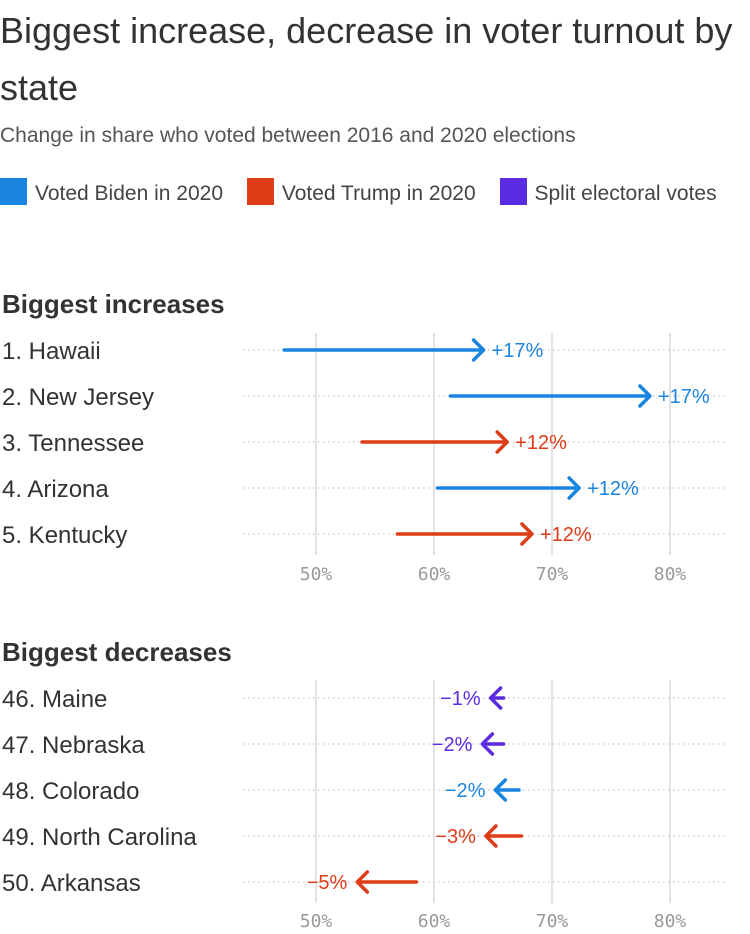 The image size is (750, 934). What do you see at coordinates (73, 745) in the screenshot?
I see `state-label: 47. Nebraska` at bounding box center [73, 745].